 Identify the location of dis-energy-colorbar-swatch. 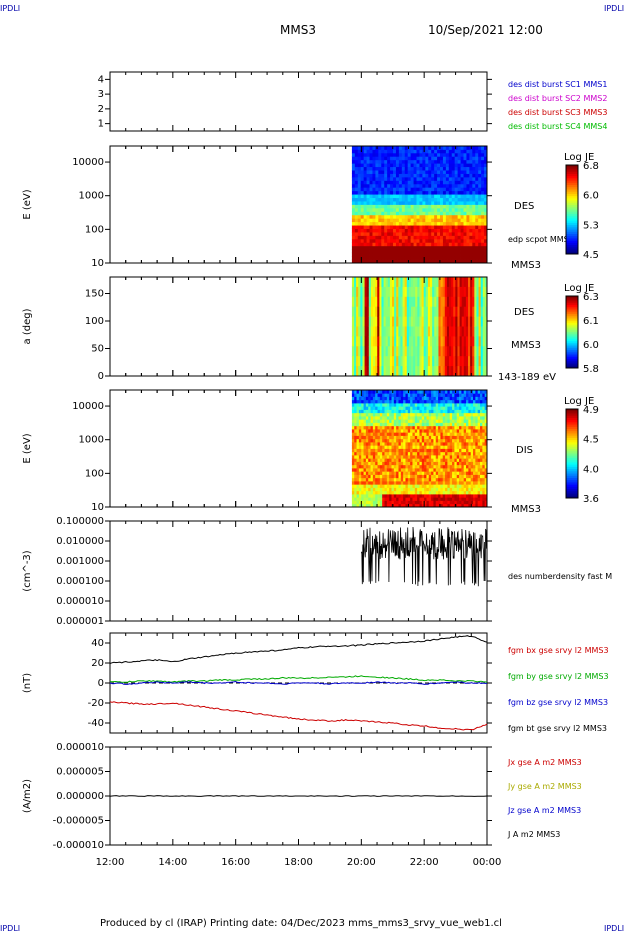
(572, 441).